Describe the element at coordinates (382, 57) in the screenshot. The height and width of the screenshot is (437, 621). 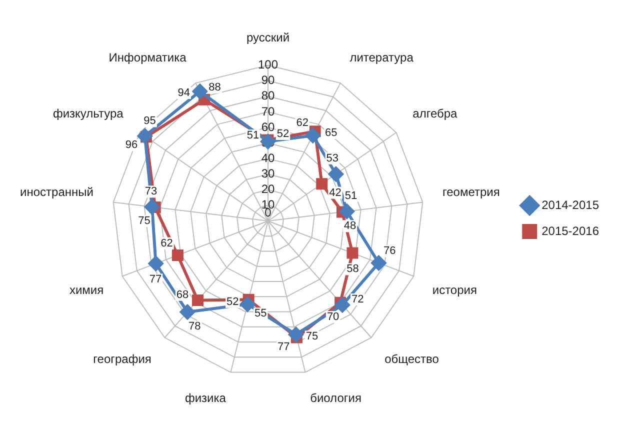
I see `spoke-label: литература` at that location.